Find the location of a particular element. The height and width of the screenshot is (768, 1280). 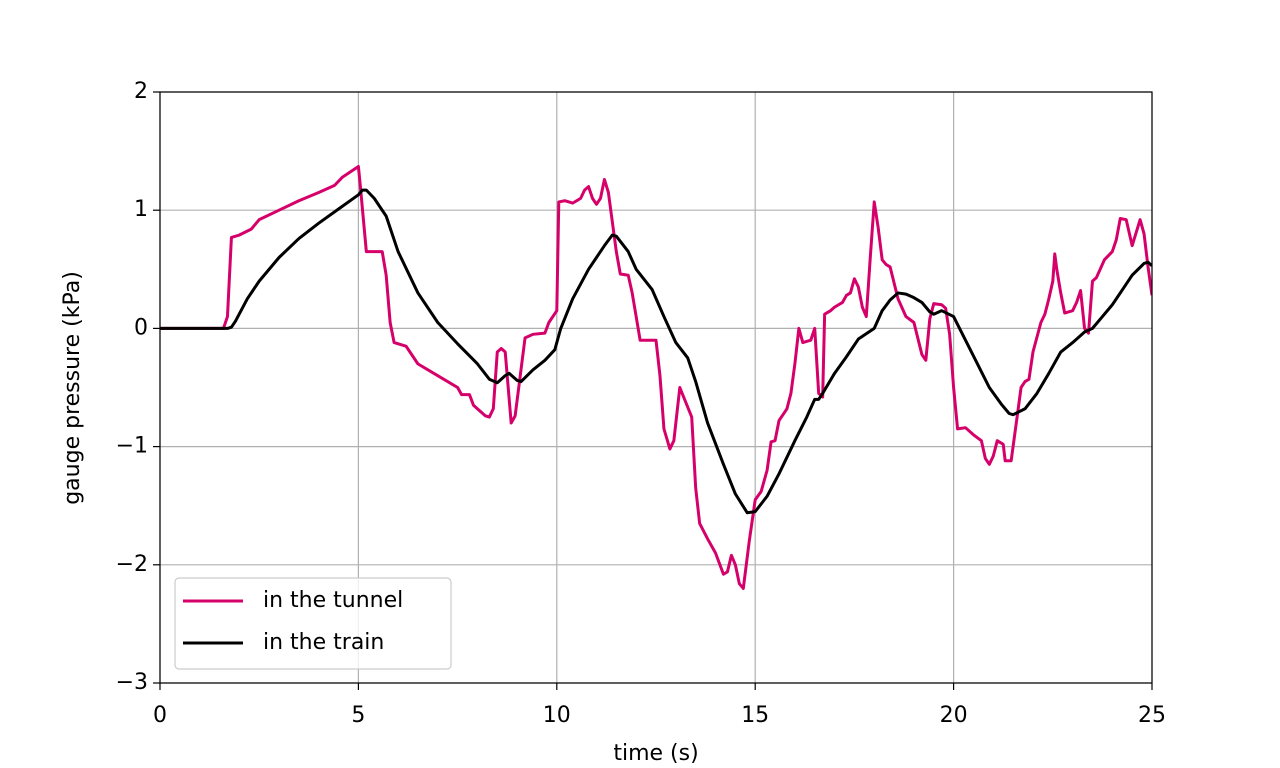

x-axis-label: time (s) is located at coordinates (655, 753).